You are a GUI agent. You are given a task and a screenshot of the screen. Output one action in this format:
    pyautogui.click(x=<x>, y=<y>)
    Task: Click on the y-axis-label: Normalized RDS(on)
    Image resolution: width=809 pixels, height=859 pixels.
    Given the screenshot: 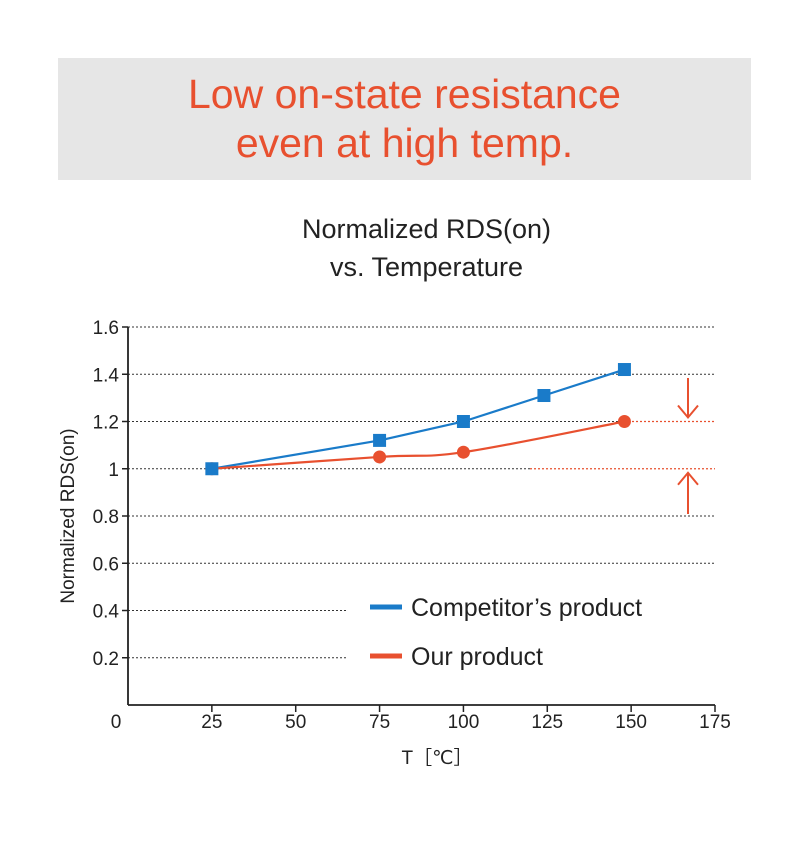 What is the action you would take?
    pyautogui.click(x=68, y=515)
    